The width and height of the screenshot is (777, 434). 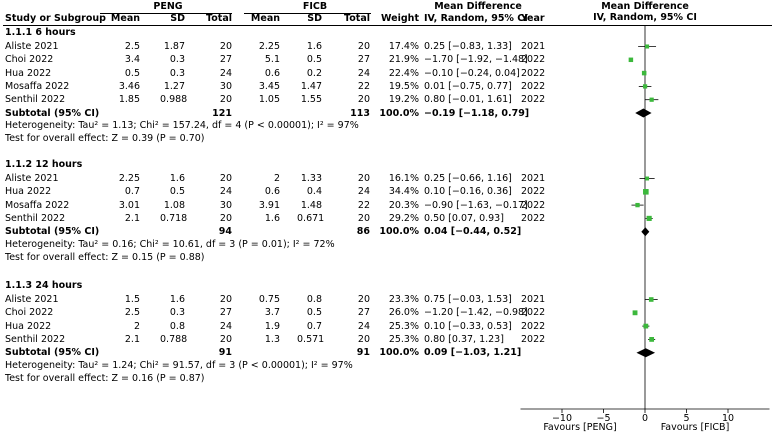 What do you see at coordinates (265, 18) in the screenshot?
I see `col-mean2: Mean` at bounding box center [265, 18].